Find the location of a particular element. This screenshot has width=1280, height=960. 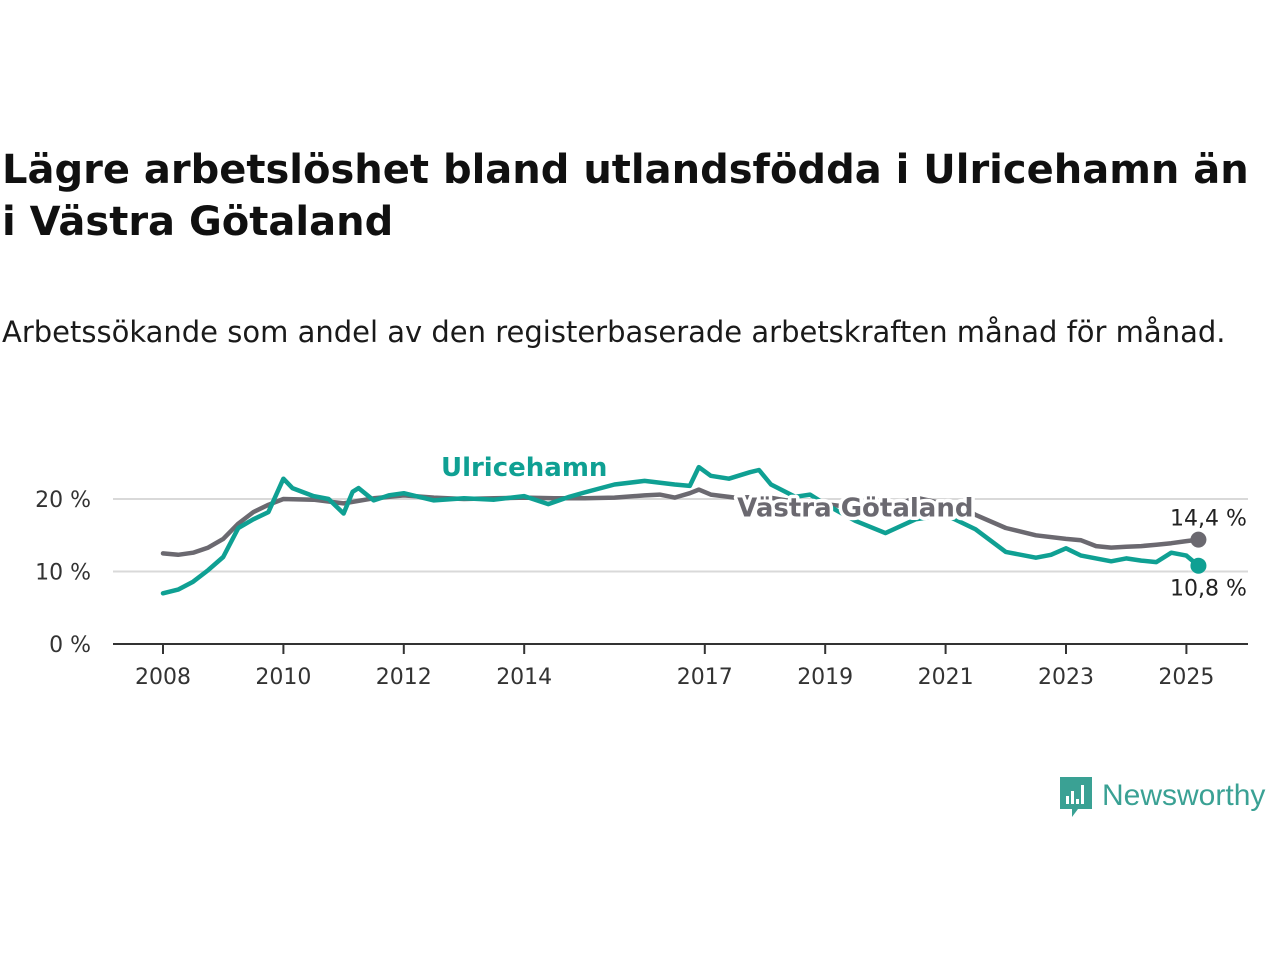

series-lines is located at coordinates (683, 530).